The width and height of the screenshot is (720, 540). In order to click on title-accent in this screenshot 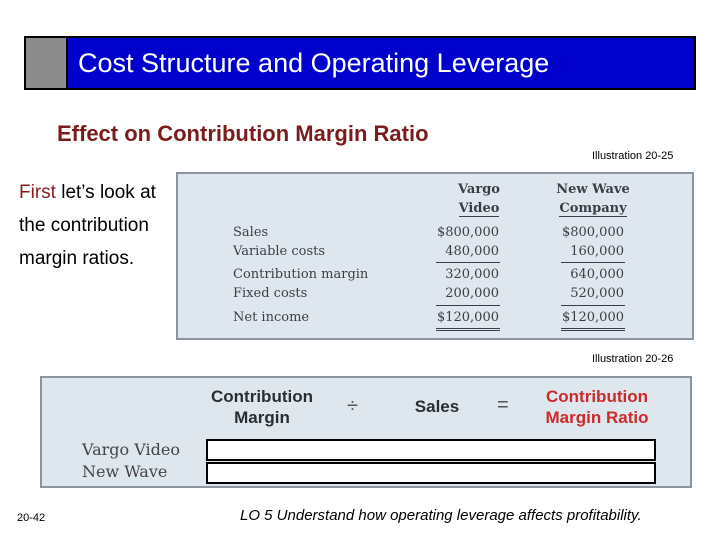, I will do `click(47, 63)`.